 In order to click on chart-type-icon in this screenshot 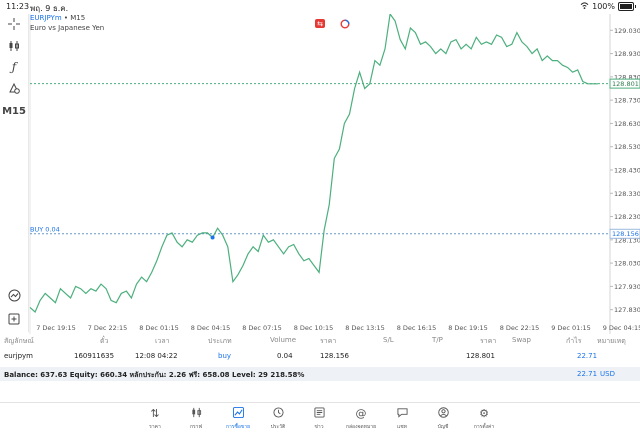, I will do `click(14, 46)`.